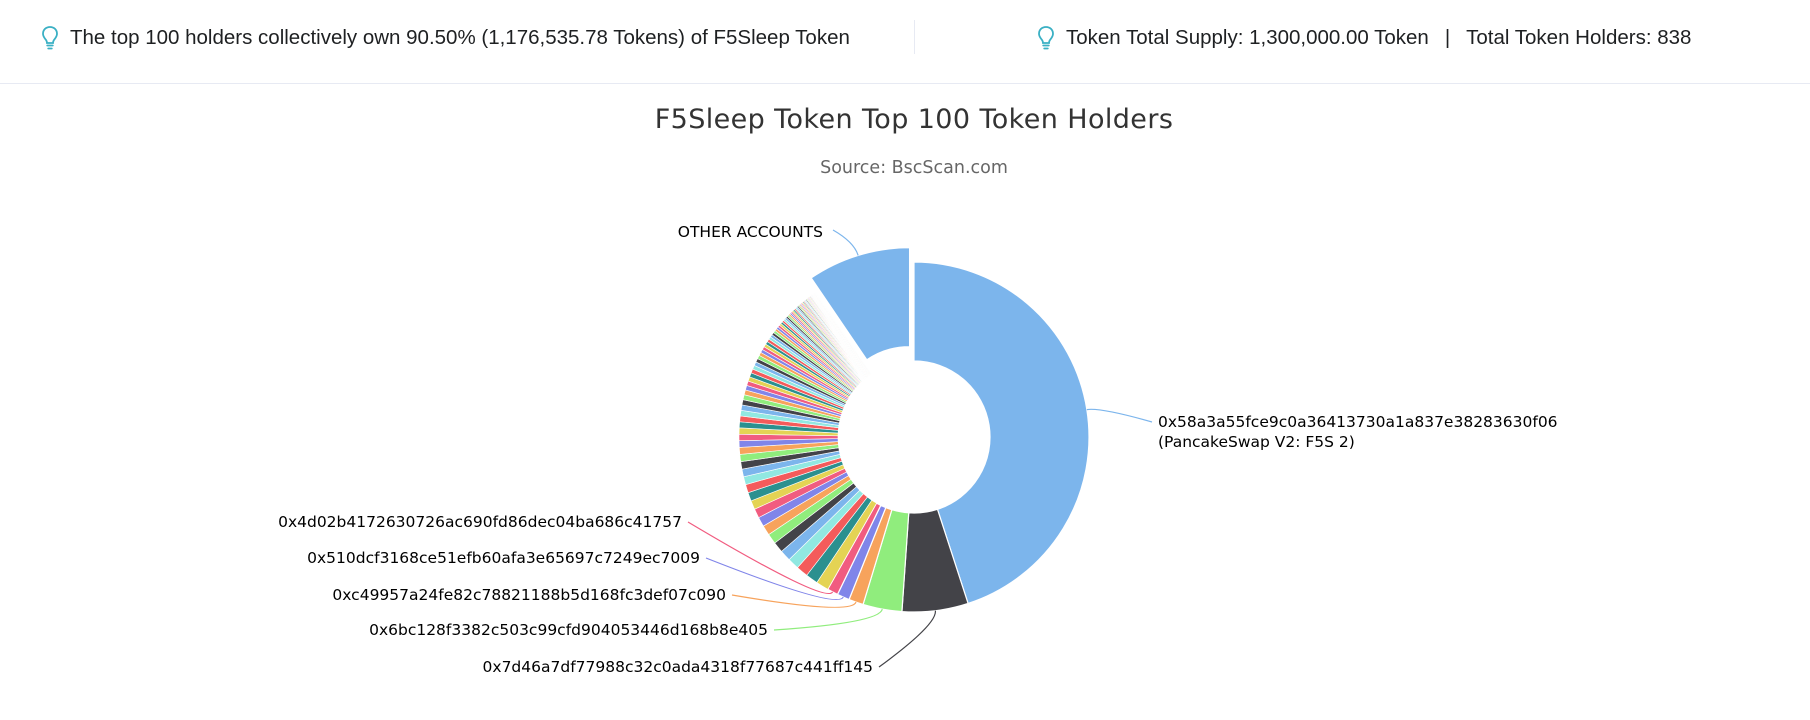  I want to click on total-supply-text: Token Total Supply: 1,300,000.00 Token, so click(1247, 37).